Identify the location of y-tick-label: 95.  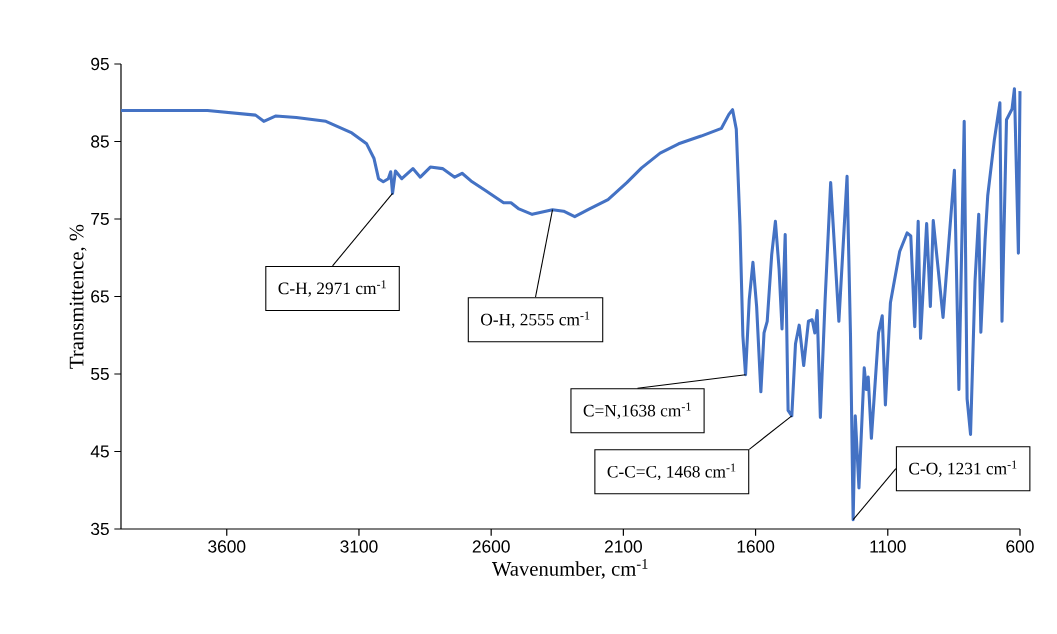
(100, 64).